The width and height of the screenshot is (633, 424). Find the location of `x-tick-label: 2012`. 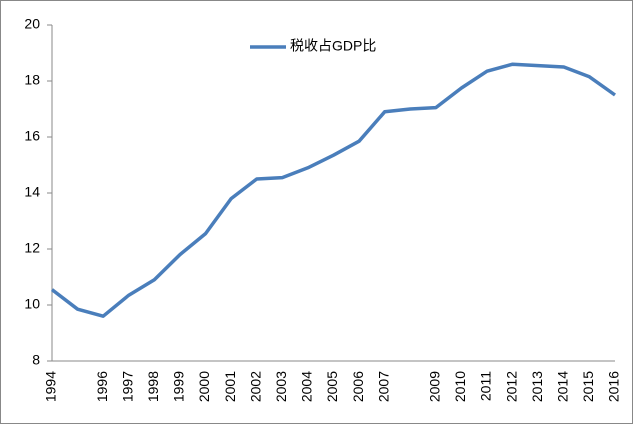

x-tick-label: 2012 is located at coordinates (511, 386).